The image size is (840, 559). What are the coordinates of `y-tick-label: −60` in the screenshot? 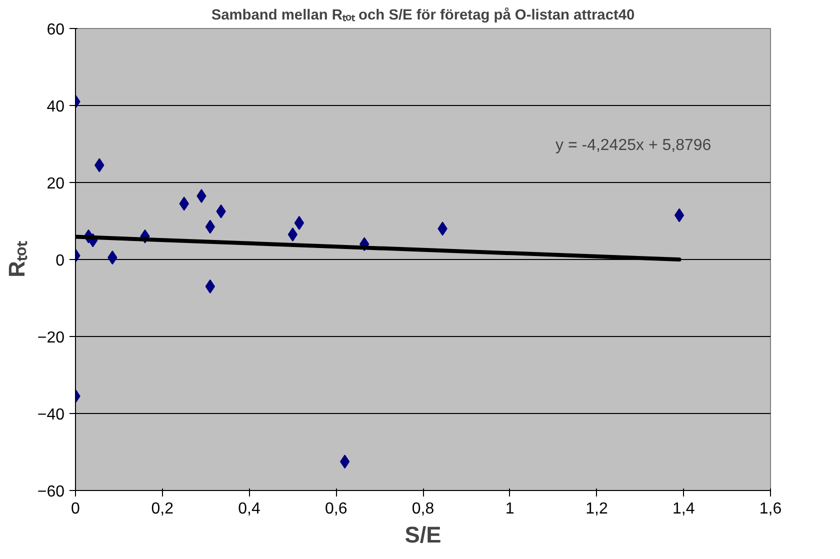 It's located at (51, 492).